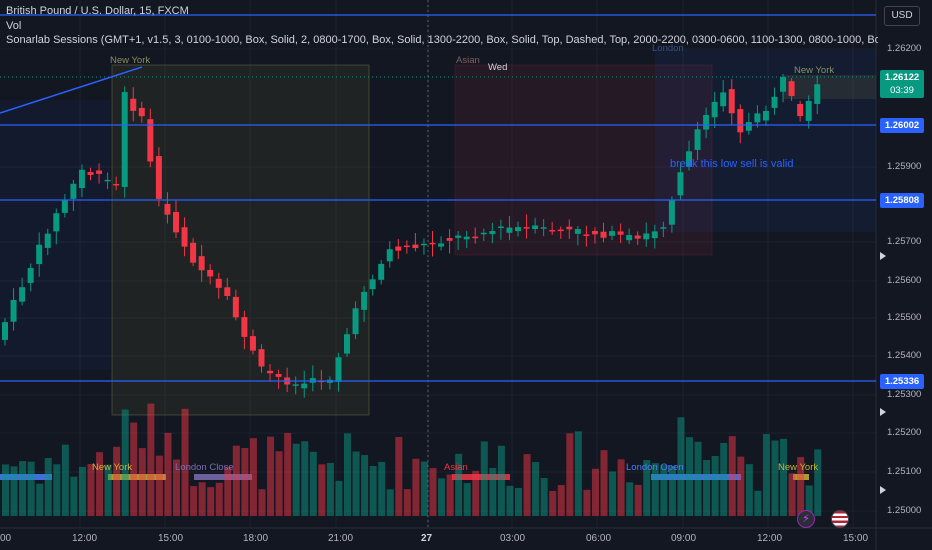 This screenshot has width=932, height=550. Describe the element at coordinates (902, 90) in the screenshot. I see `bar-countdown: 03:39` at that location.